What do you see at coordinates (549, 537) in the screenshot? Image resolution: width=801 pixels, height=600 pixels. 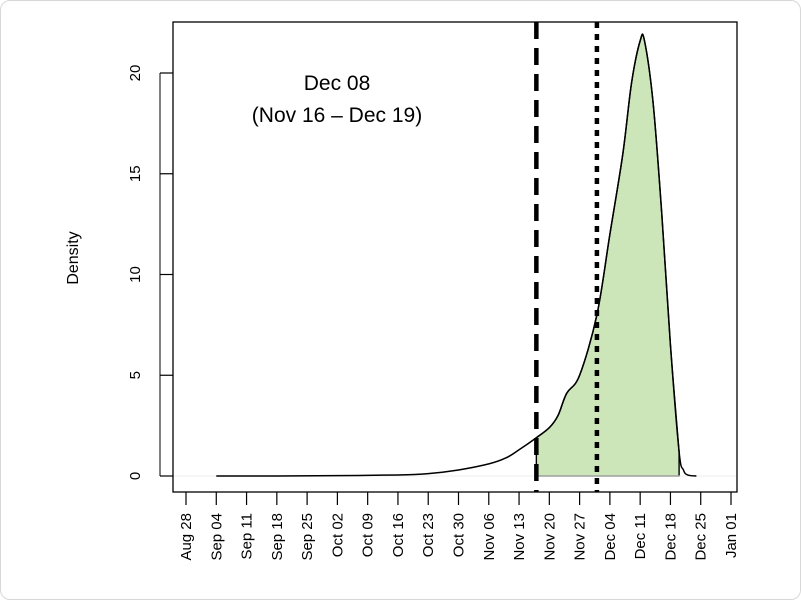 I see `x-tick-label: Nov 20` at bounding box center [549, 537].